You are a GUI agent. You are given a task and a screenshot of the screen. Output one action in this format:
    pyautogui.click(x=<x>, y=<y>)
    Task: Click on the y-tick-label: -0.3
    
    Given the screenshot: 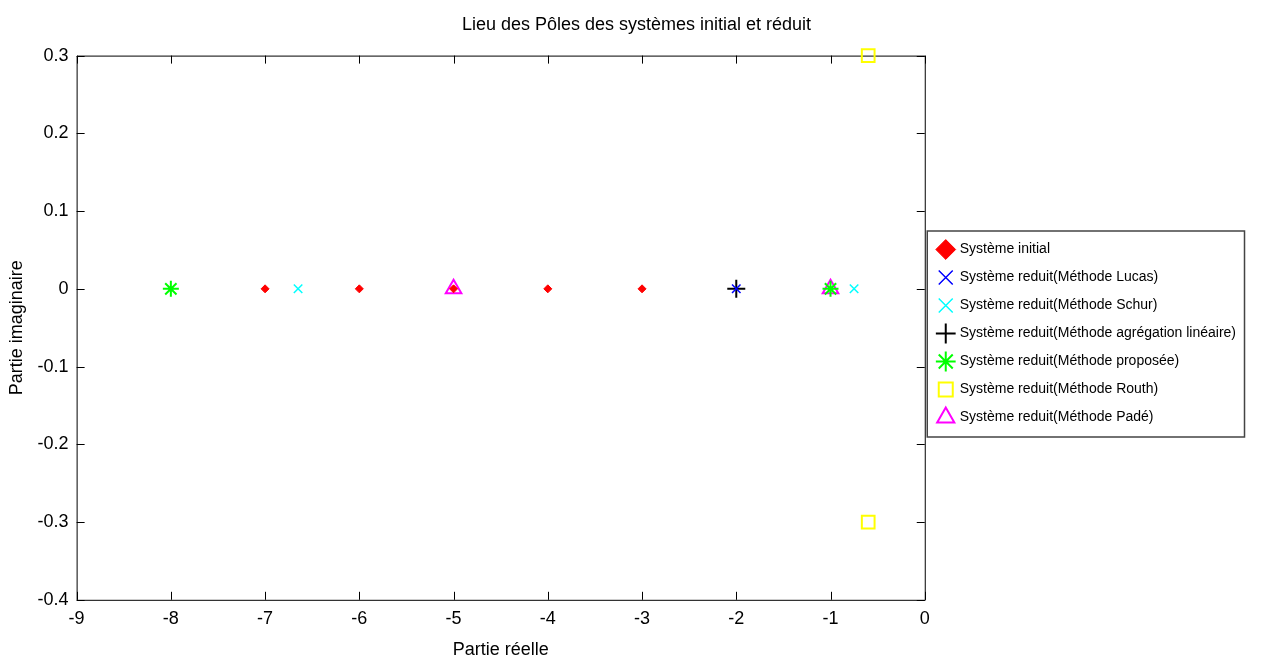 What is the action you would take?
    pyautogui.click(x=53, y=521)
    